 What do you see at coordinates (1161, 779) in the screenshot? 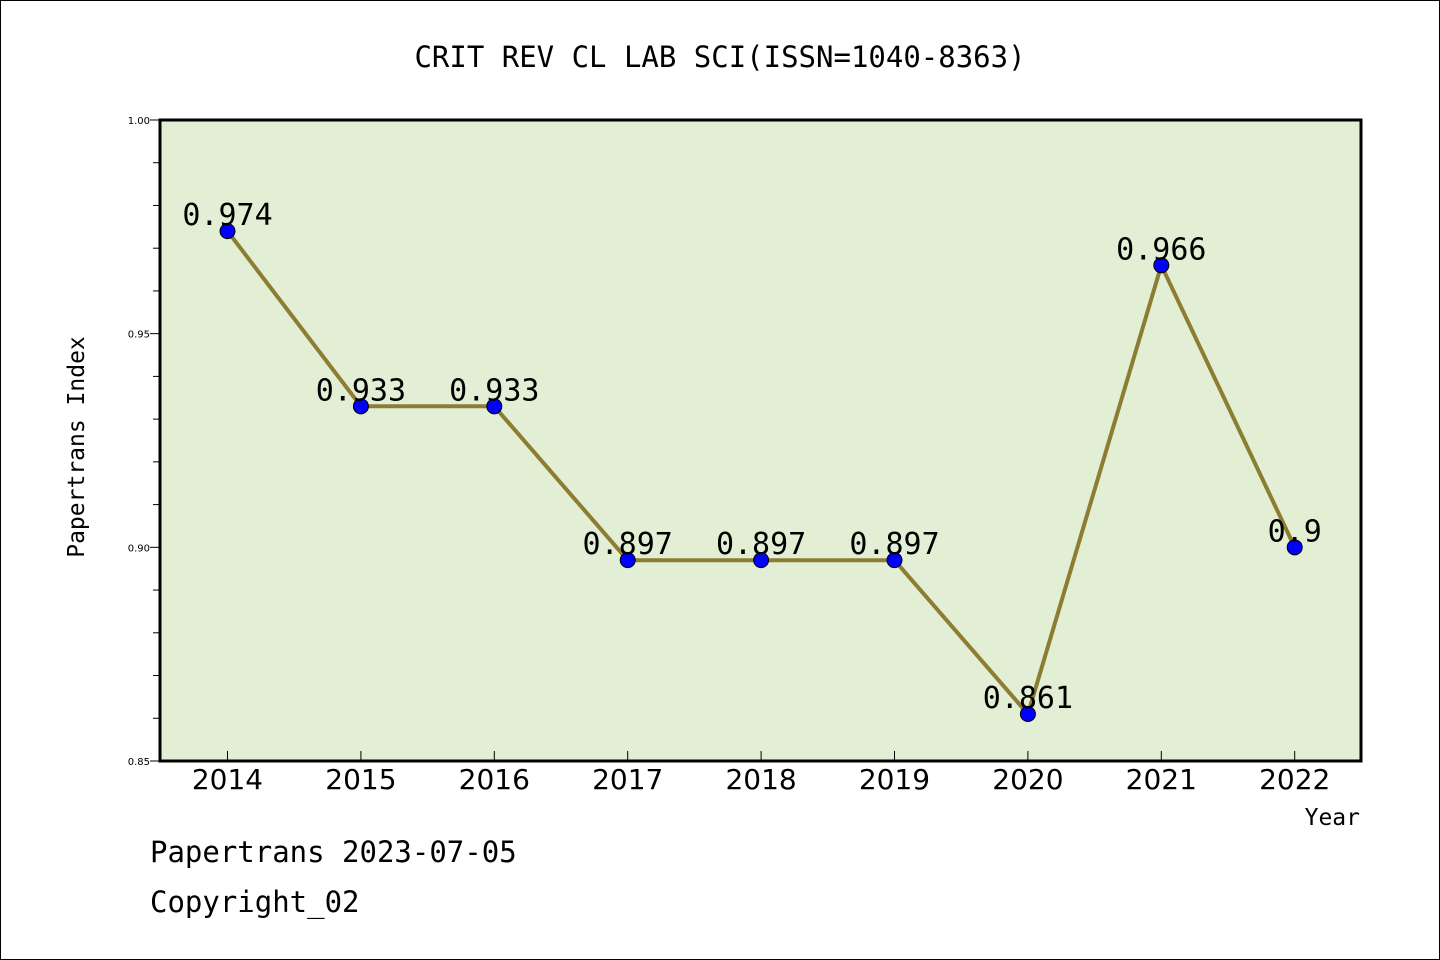
I see `x-tick-label: 2021` at bounding box center [1161, 779].